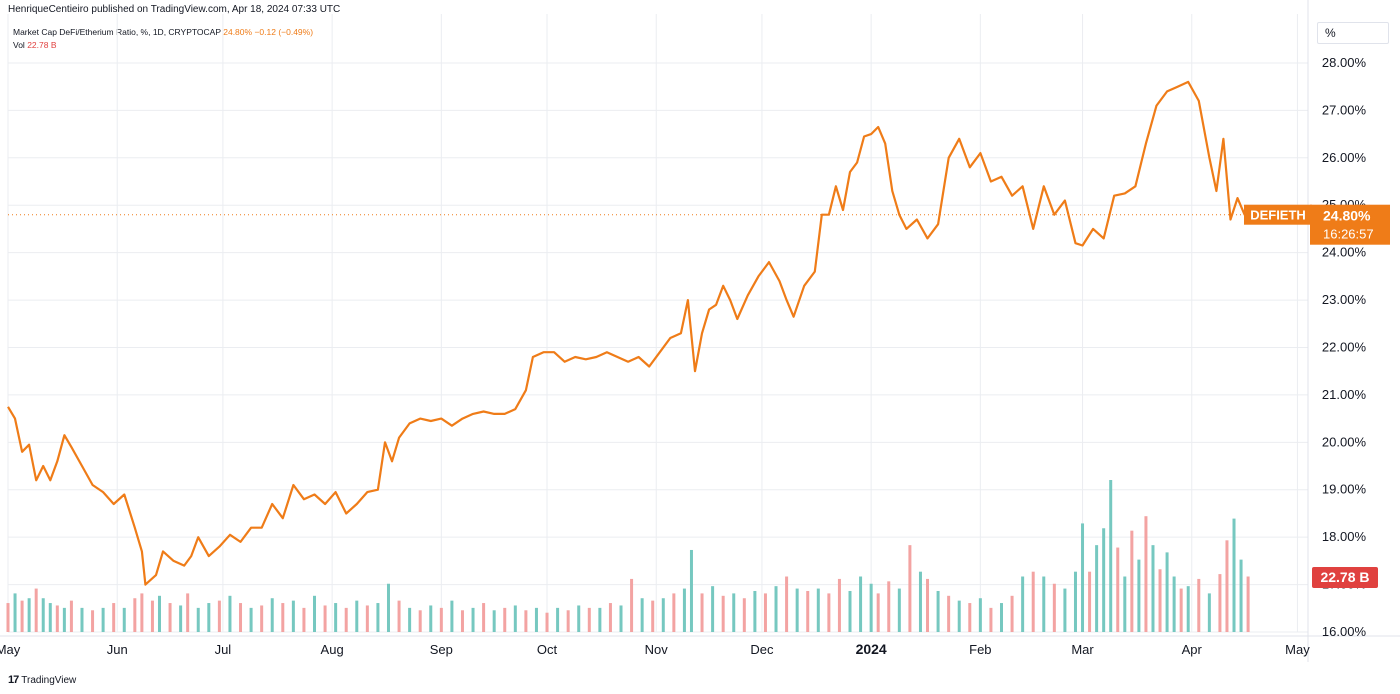  Describe the element at coordinates (1192, 649) in the screenshot. I see `x-tick-label: Apr` at that location.